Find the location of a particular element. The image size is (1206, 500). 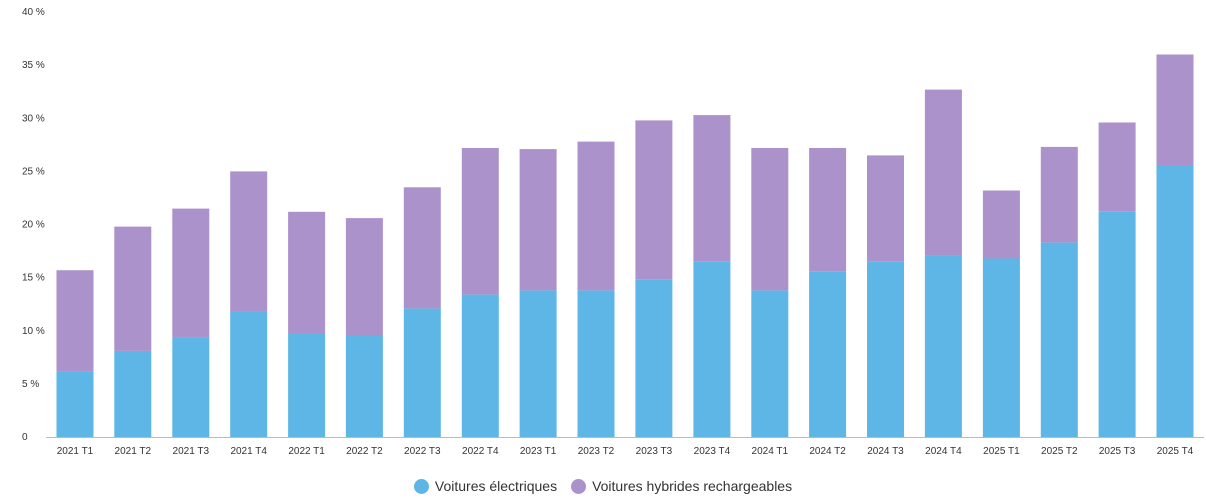

x-tick-label: 2025 T3 is located at coordinates (1117, 451).